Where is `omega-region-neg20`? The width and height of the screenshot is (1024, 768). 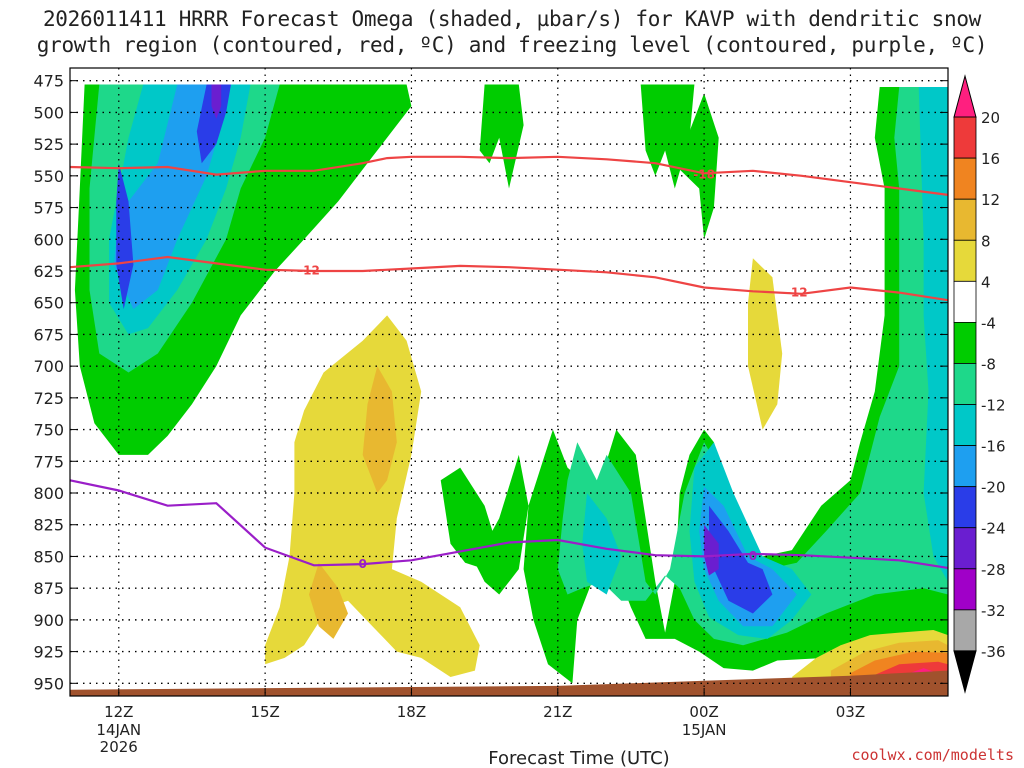 omega-region-neg20 is located at coordinates (748, 556).